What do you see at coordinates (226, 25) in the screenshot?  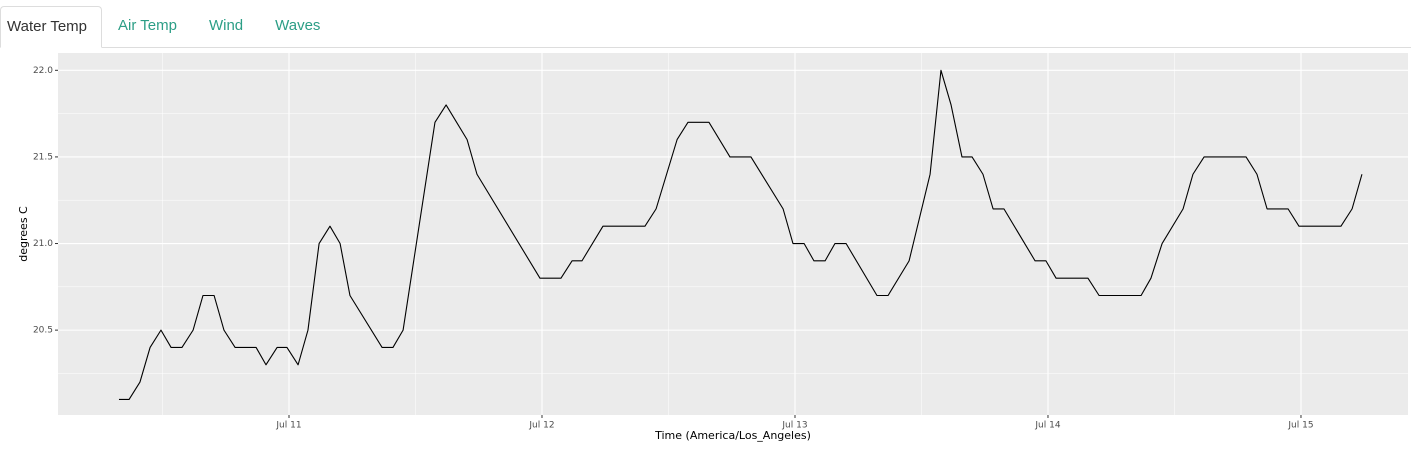 I see `tab: Wind` at bounding box center [226, 25].